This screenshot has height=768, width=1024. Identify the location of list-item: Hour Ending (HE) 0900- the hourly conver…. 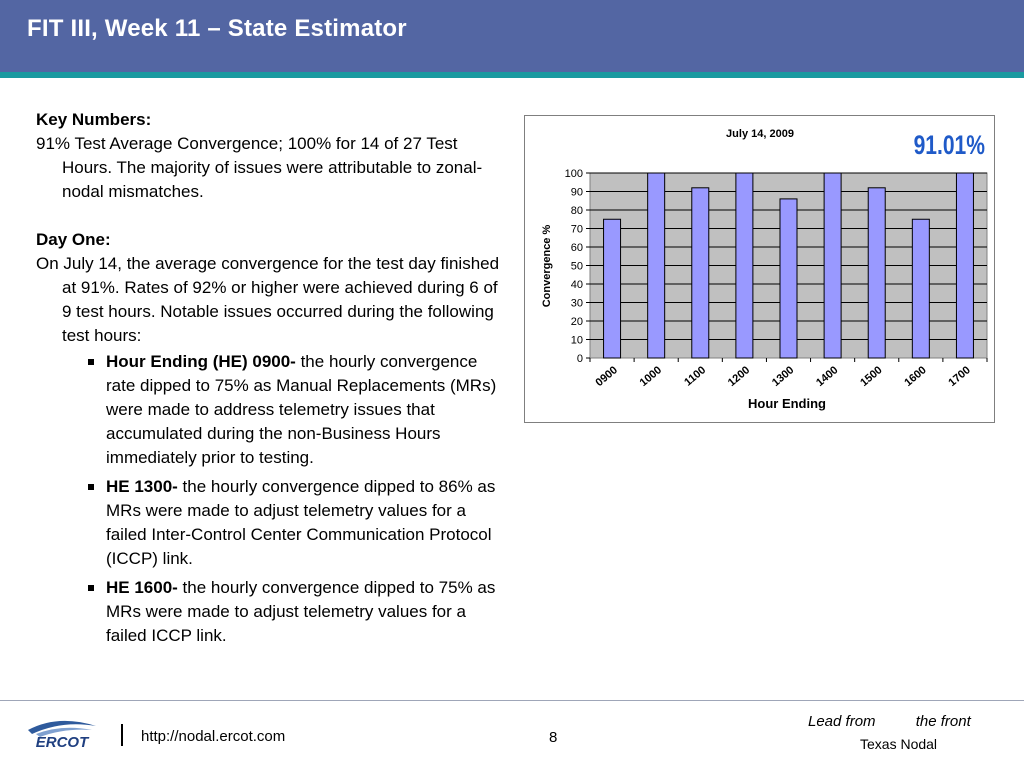
(297, 410).